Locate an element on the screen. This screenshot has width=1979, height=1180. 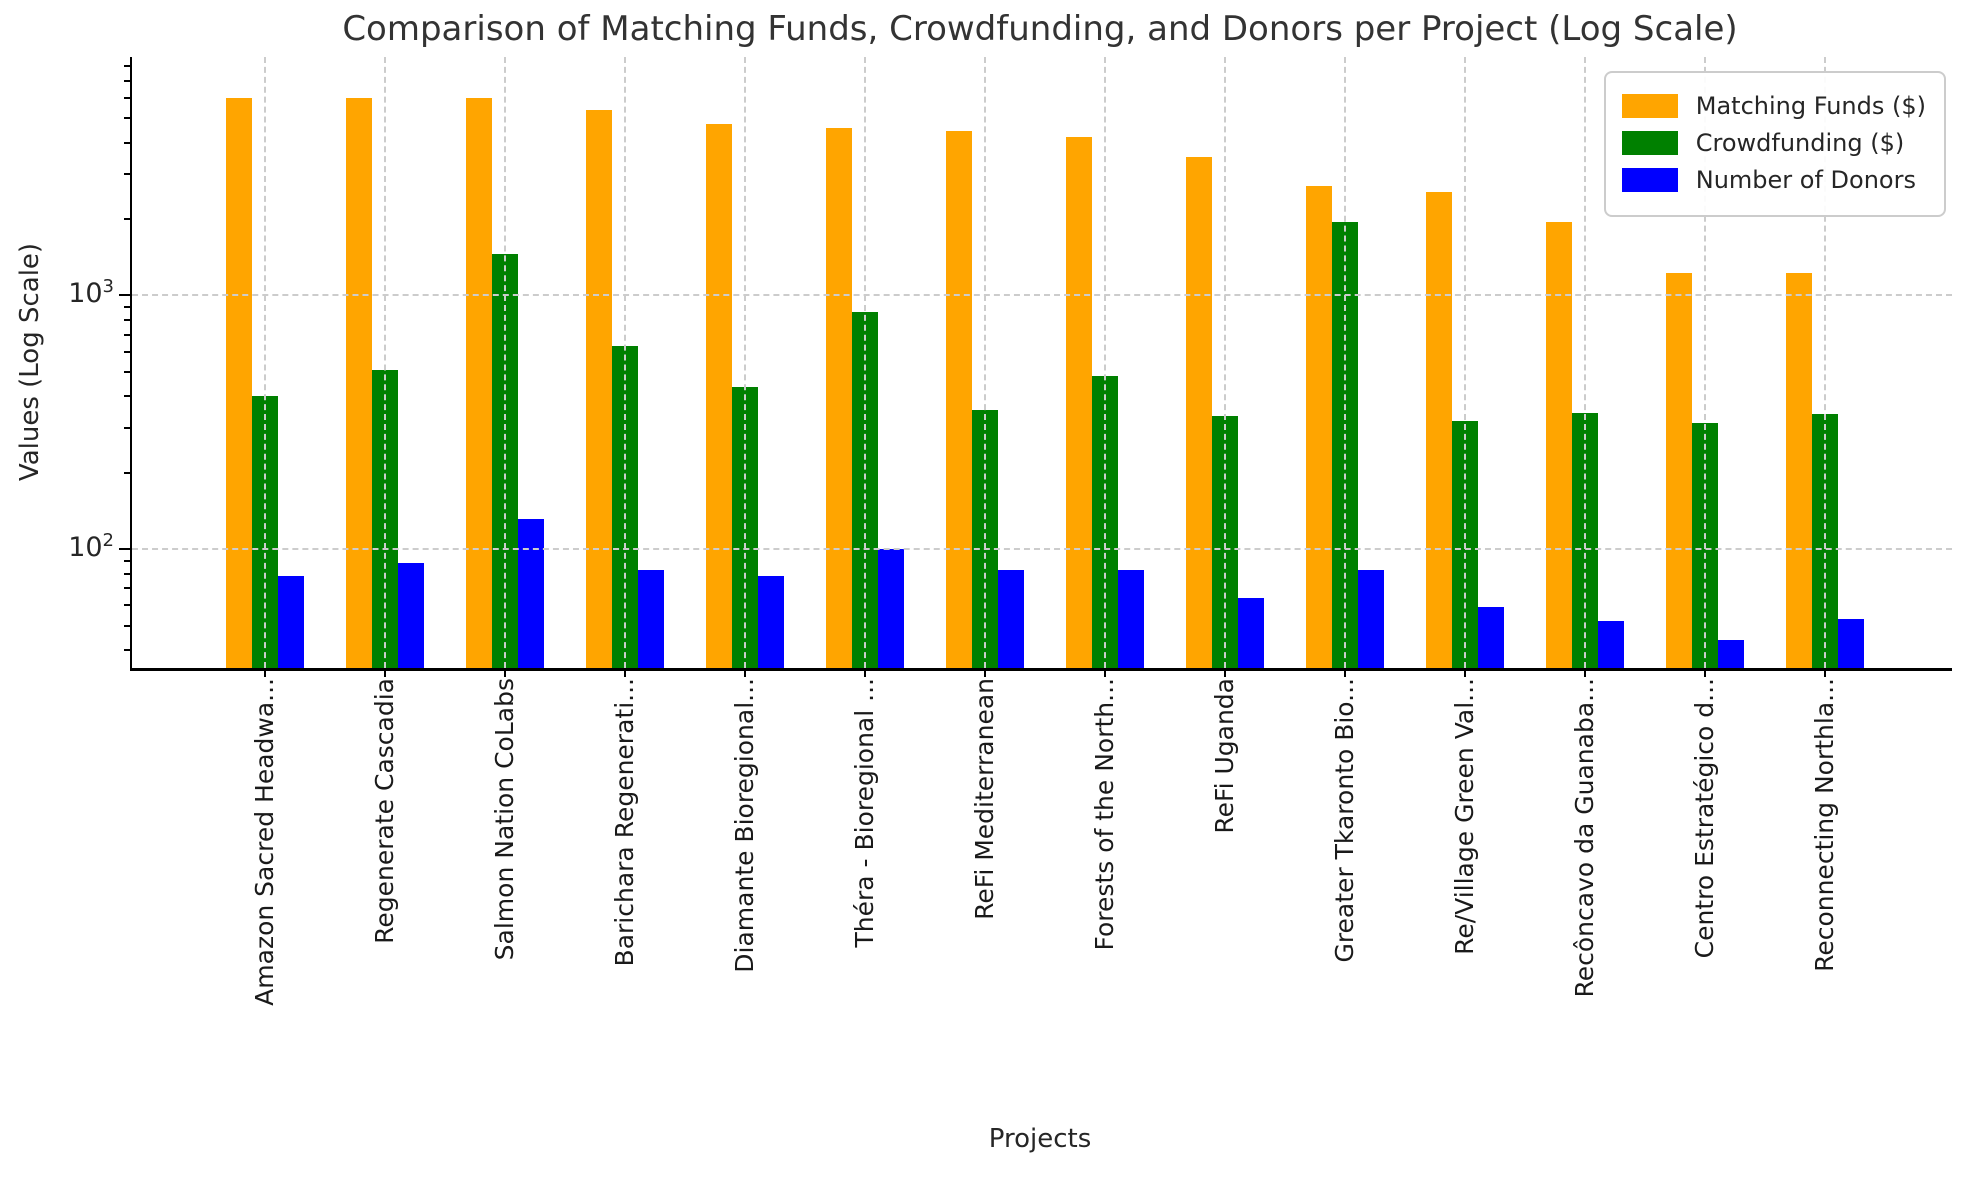
y-tick-label: 103 is located at coordinates (62, 292).